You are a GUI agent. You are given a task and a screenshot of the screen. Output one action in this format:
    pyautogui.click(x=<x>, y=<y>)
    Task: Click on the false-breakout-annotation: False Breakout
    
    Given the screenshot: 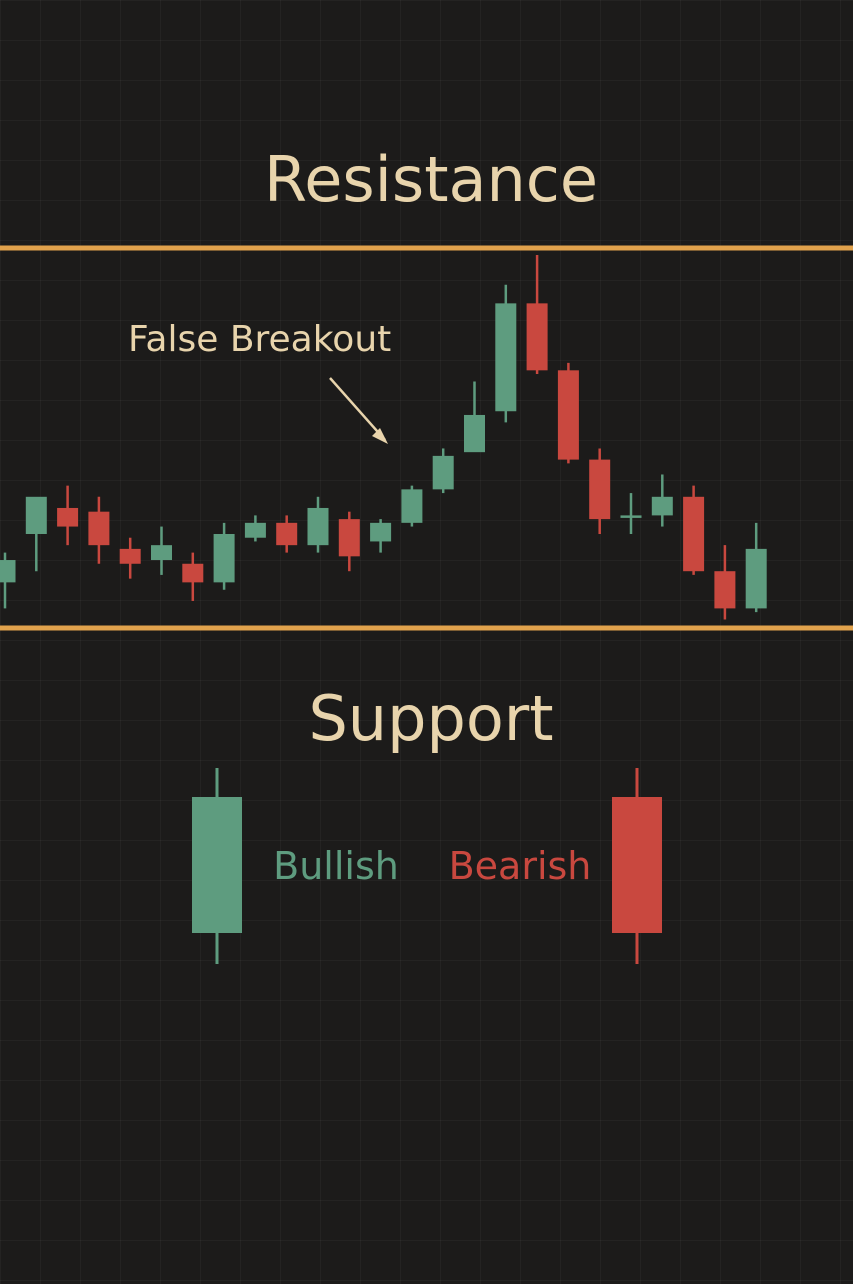 What is the action you would take?
    pyautogui.click(x=259, y=339)
    